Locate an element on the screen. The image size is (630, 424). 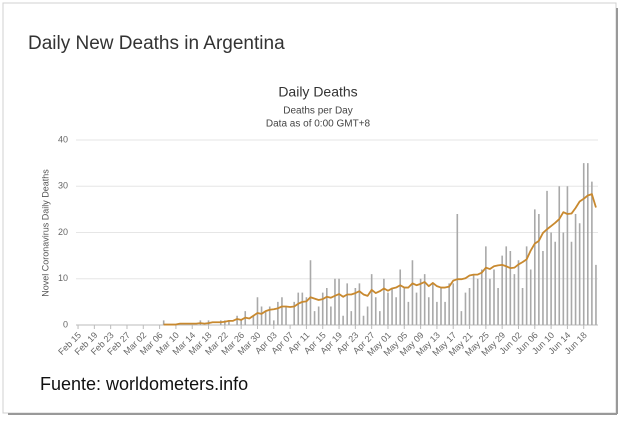
y-axis-label: Novel Coronavirus Daily Deaths is located at coordinates (45, 233).